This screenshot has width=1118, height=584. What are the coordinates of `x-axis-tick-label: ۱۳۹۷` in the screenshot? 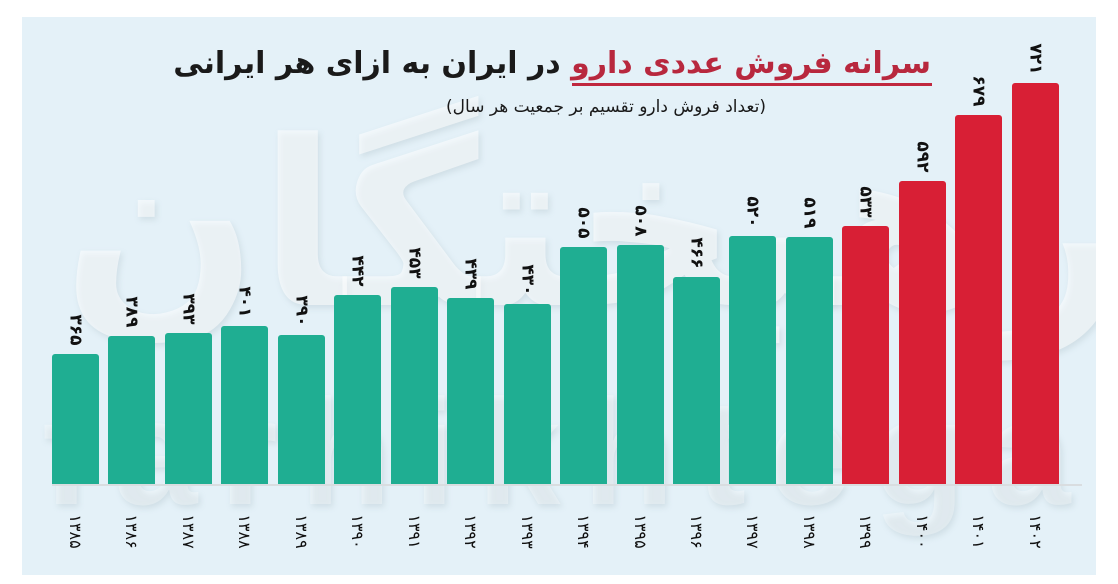 It's located at (753, 531).